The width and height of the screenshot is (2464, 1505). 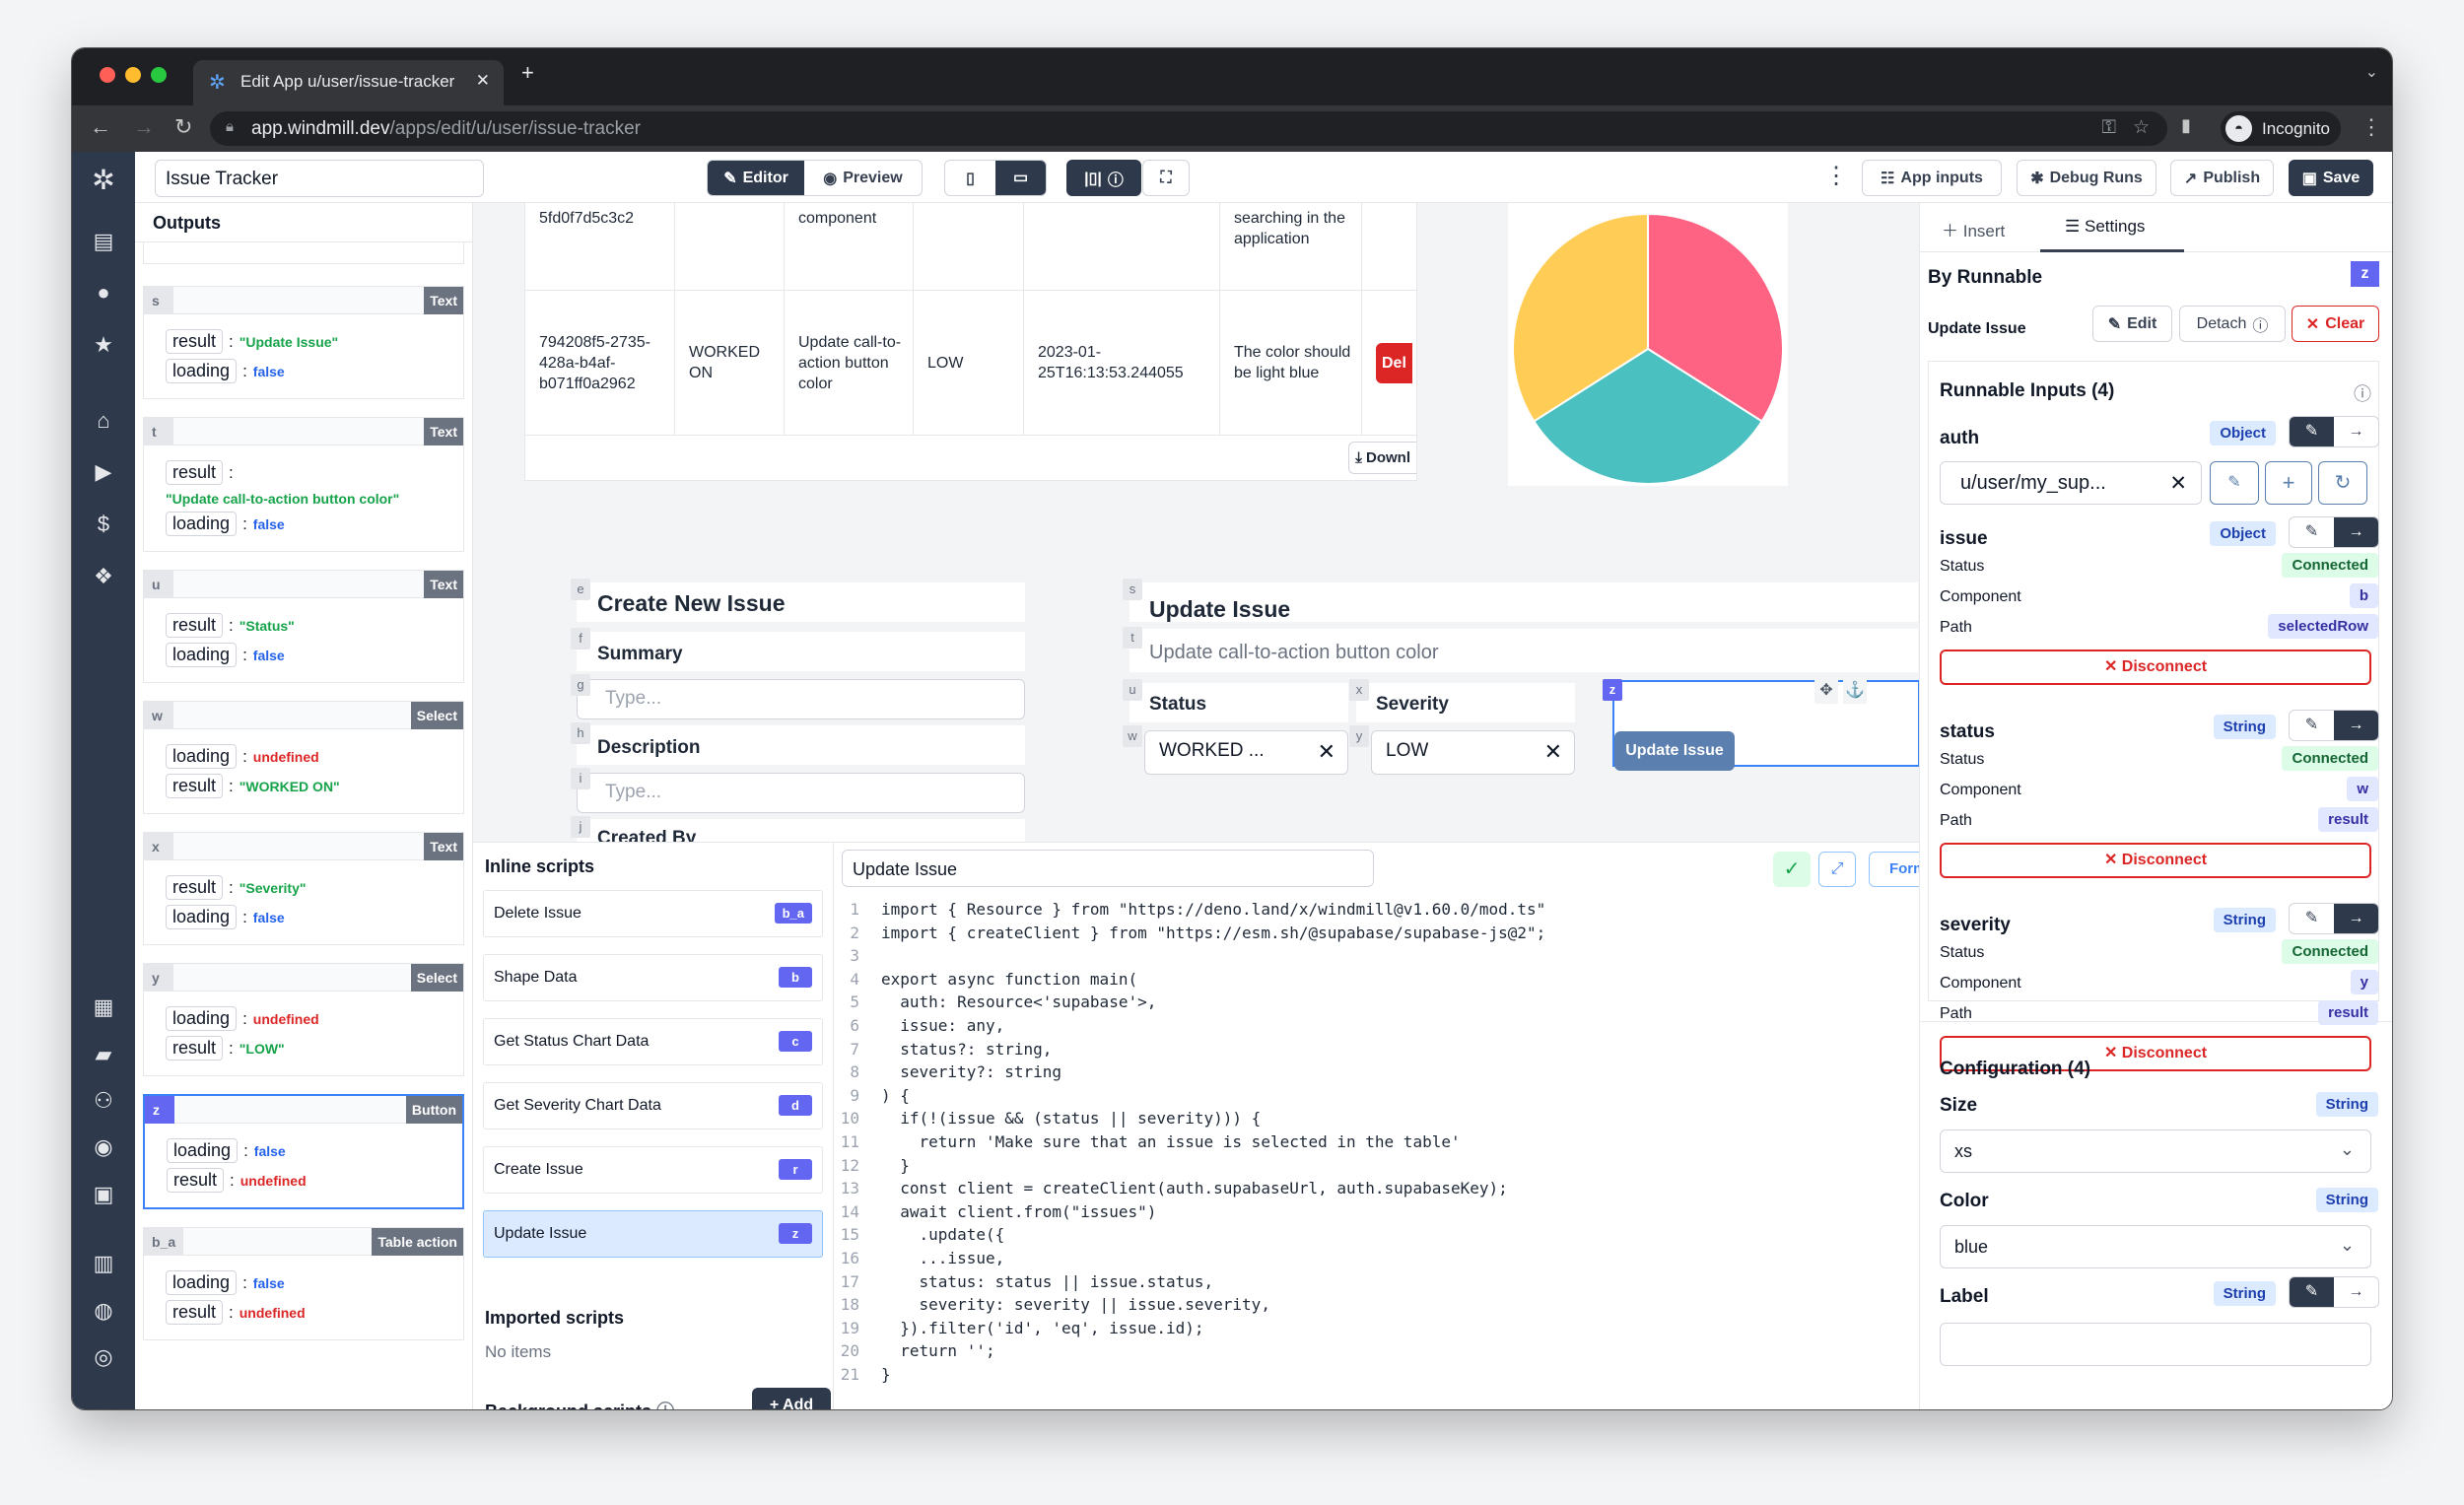 What do you see at coordinates (159, 75) in the screenshot?
I see `maximize-window-button` at bounding box center [159, 75].